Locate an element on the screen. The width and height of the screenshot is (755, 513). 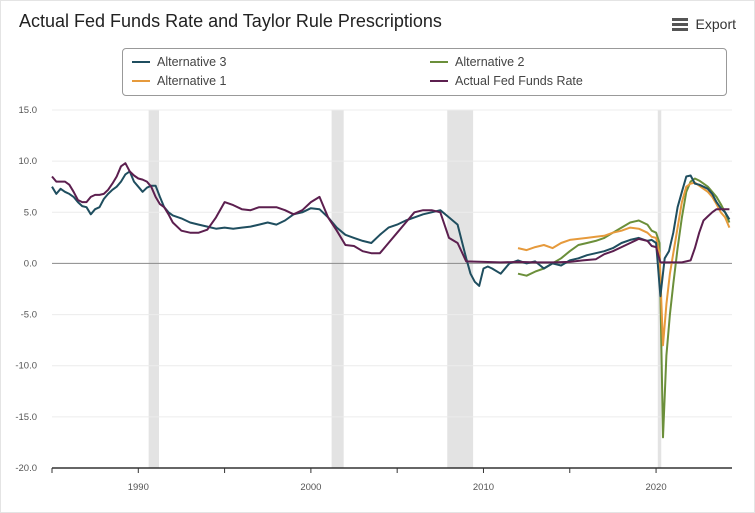
x-tick-label: 2010 is located at coordinates (483, 487).